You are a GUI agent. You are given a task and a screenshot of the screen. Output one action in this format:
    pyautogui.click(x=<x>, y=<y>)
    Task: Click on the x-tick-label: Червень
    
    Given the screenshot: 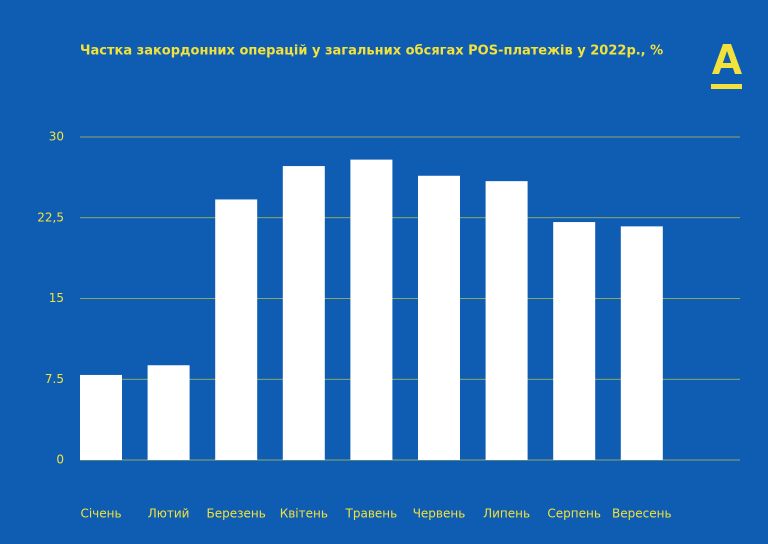 What is the action you would take?
    pyautogui.click(x=439, y=514)
    